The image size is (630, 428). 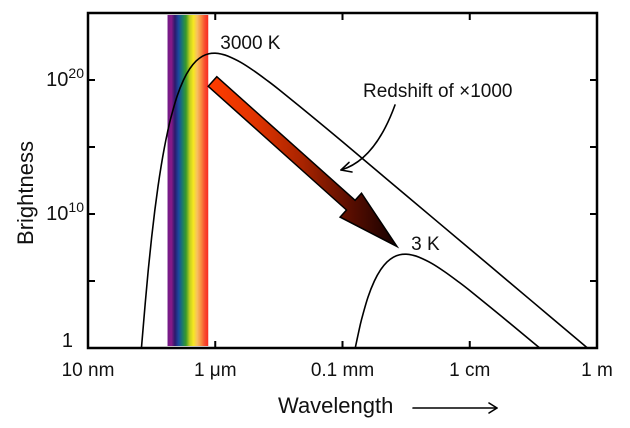 I want to click on y-tick-label-base: 1, so click(x=67, y=341).